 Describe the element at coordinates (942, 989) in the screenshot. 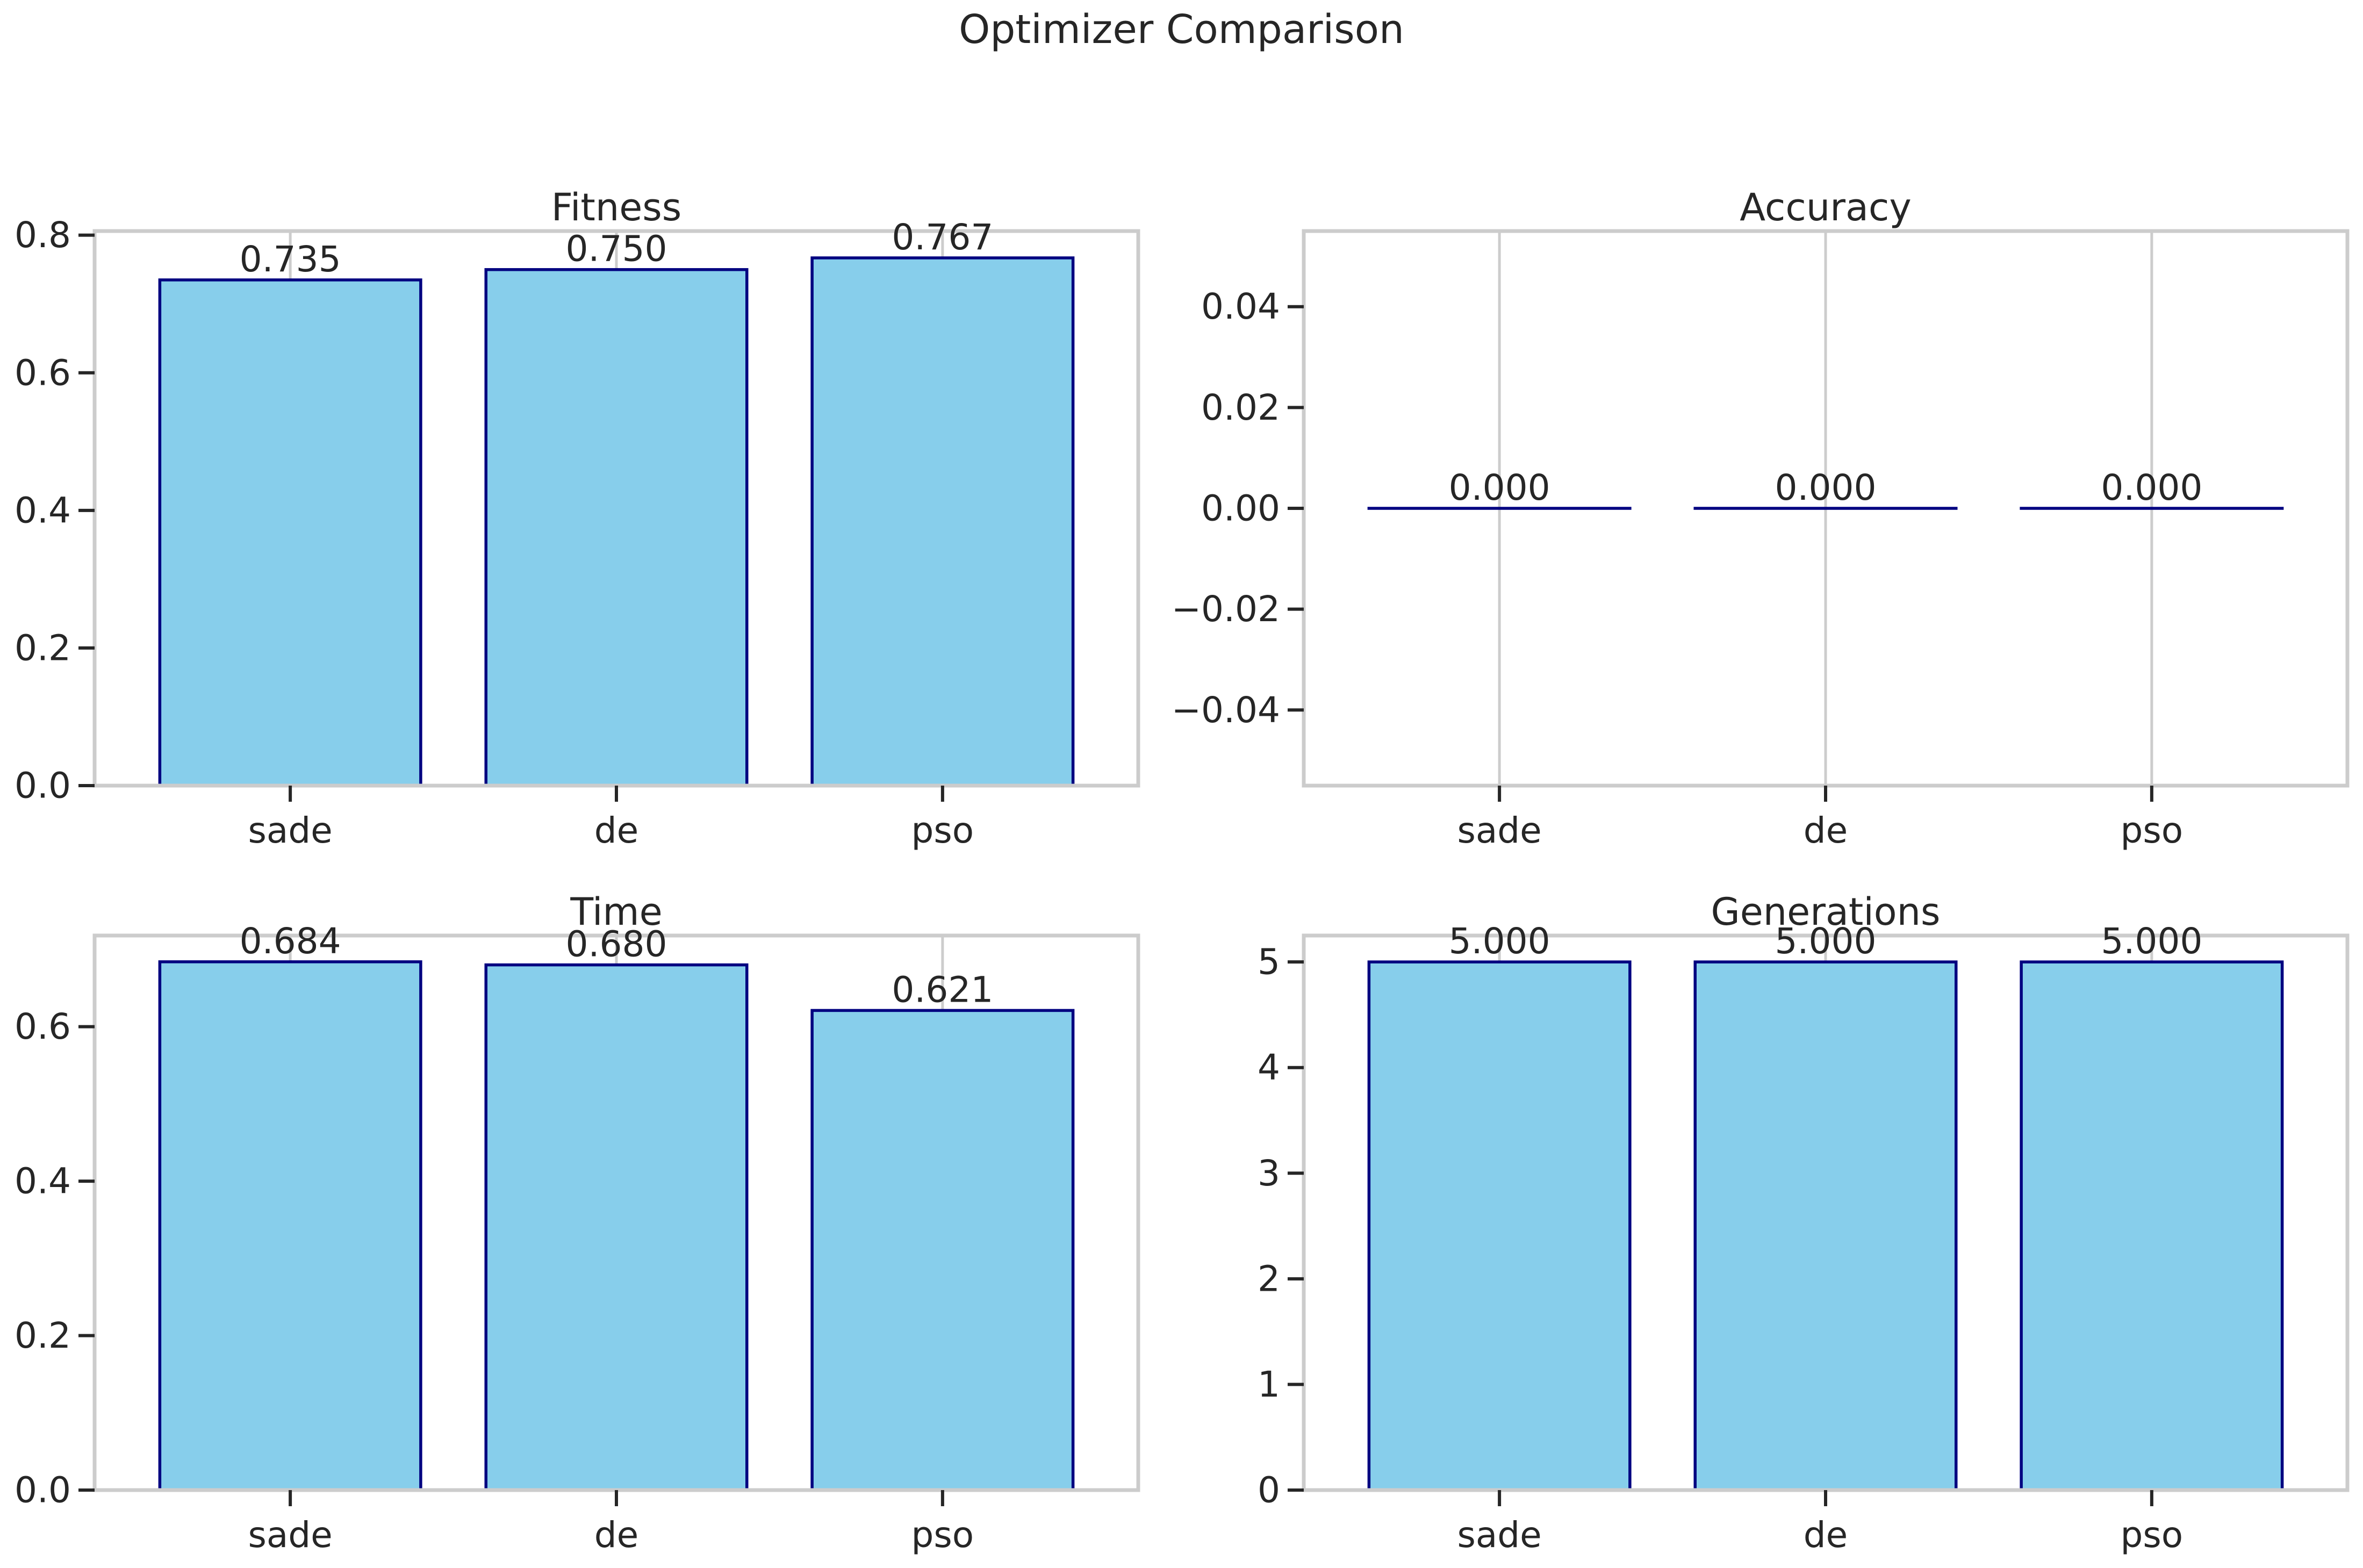

I see `data-label: 0.621` at that location.